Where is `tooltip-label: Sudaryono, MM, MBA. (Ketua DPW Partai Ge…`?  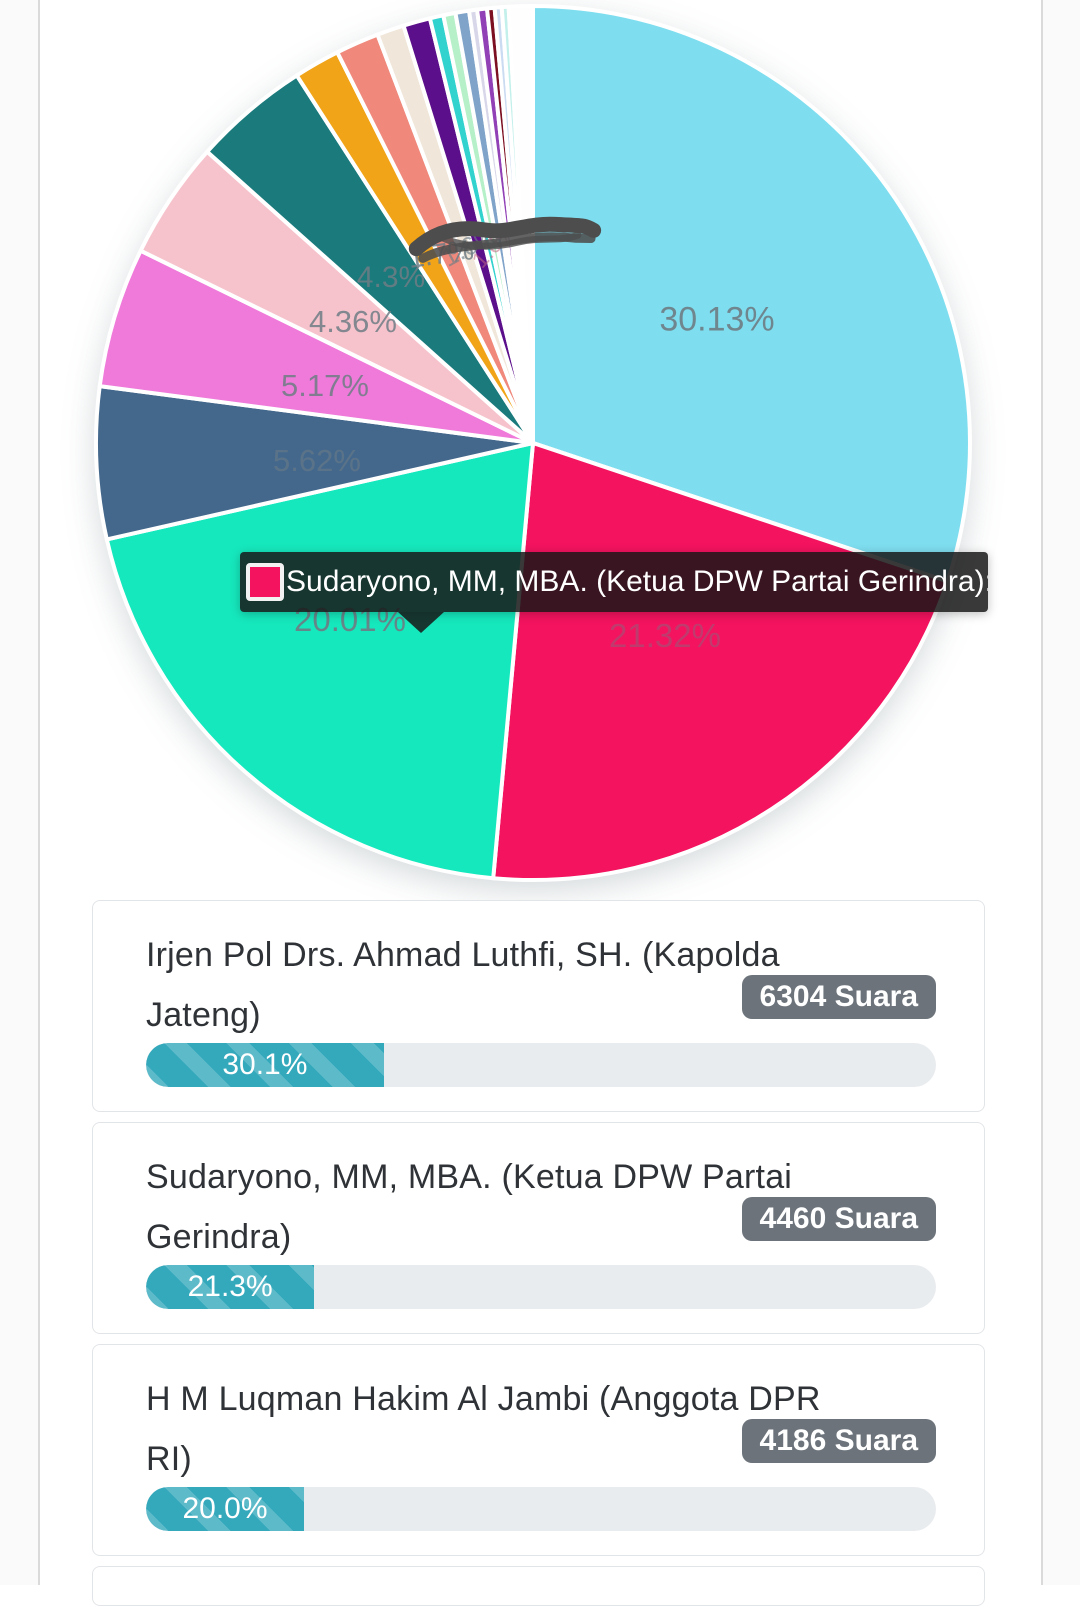 tooltip-label: Sudaryono, MM, MBA. (Ketua DPW Partai Ge… is located at coordinates (637, 581).